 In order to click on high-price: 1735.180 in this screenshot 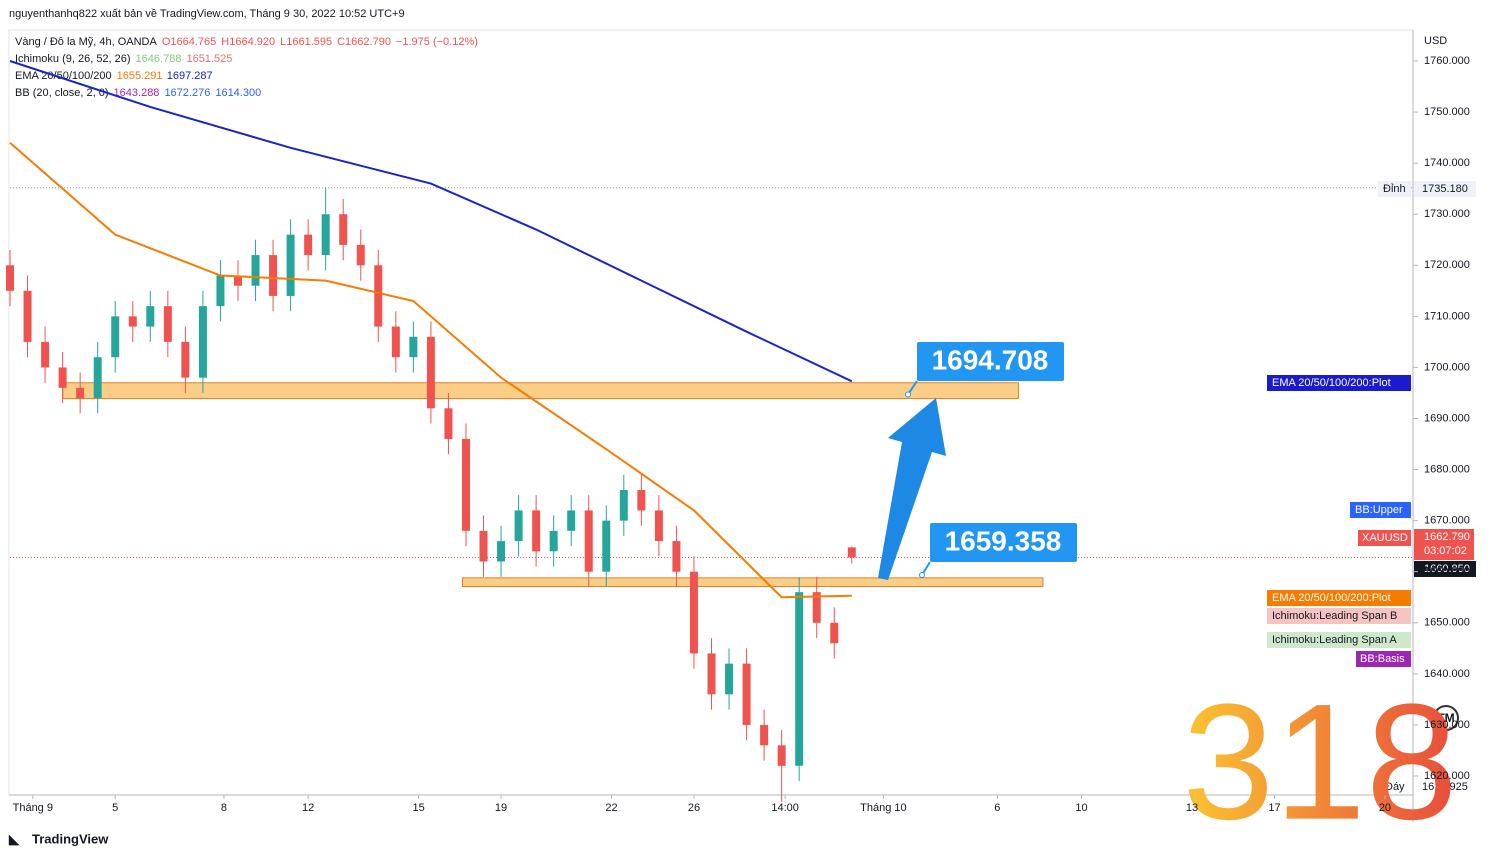, I will do `click(1445, 189)`.